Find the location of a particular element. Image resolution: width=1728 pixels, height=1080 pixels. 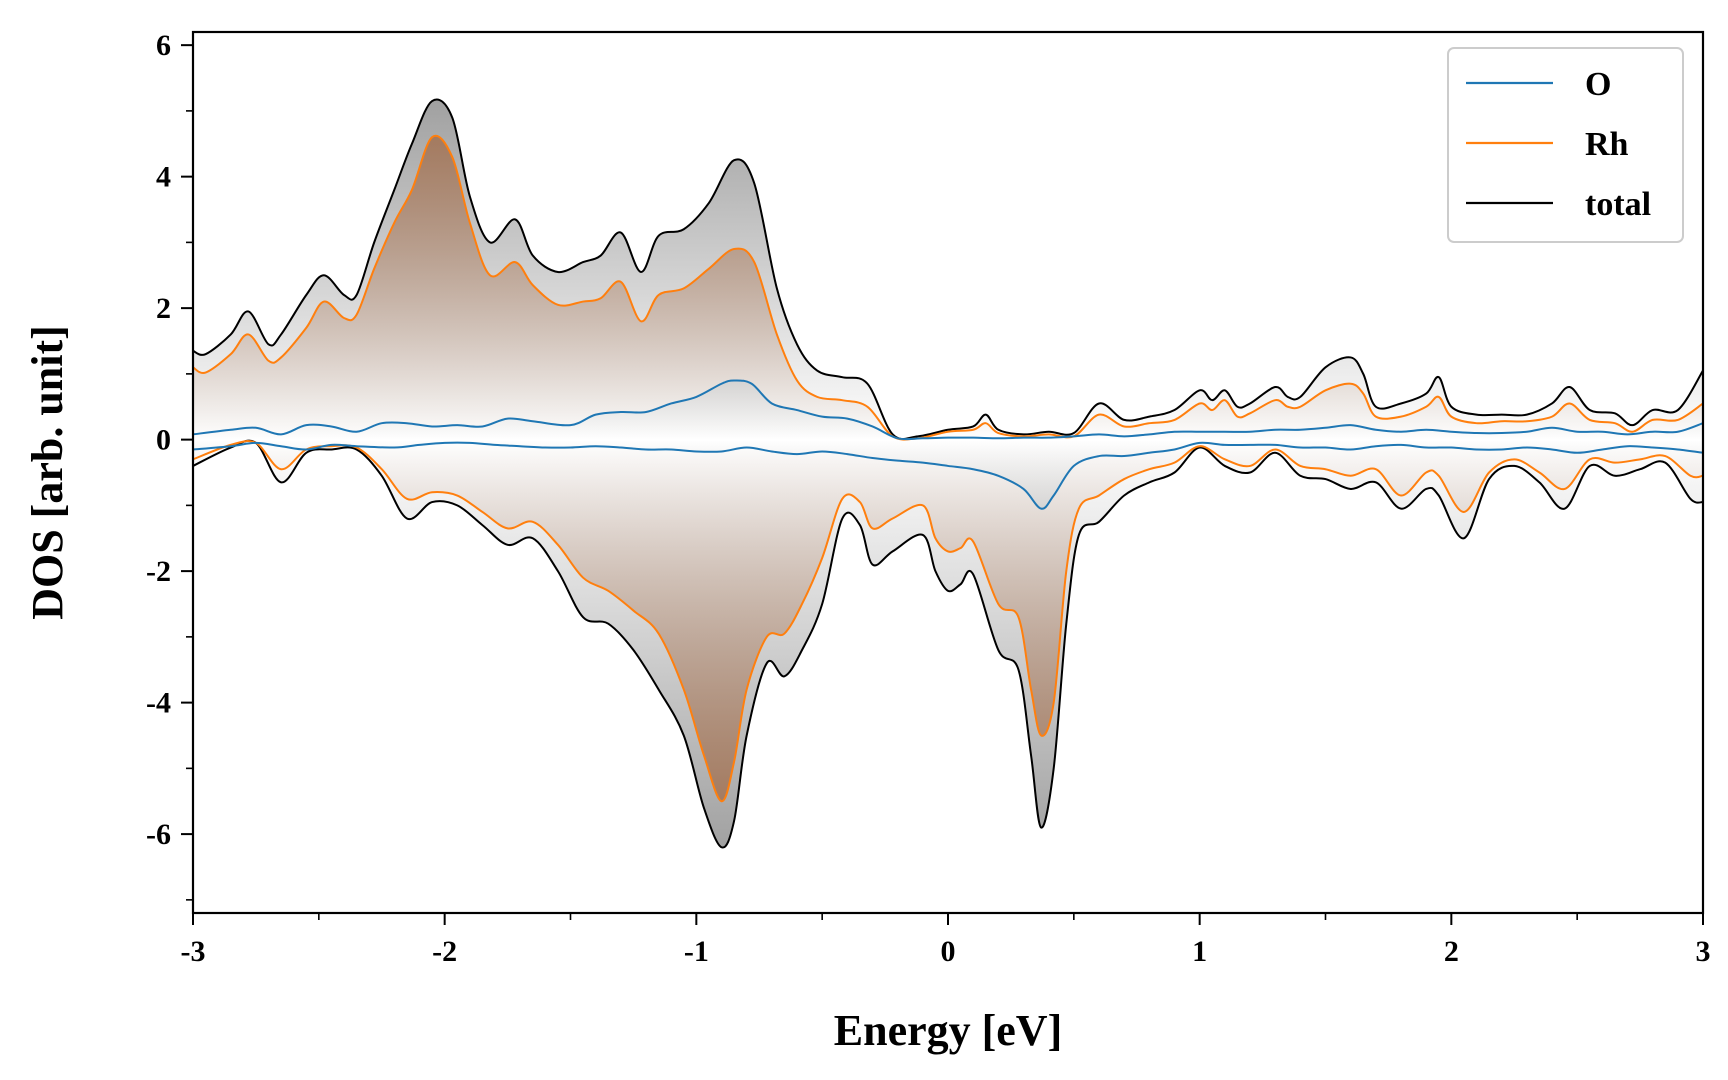

fill-O-spin-up is located at coordinates (948, 410).